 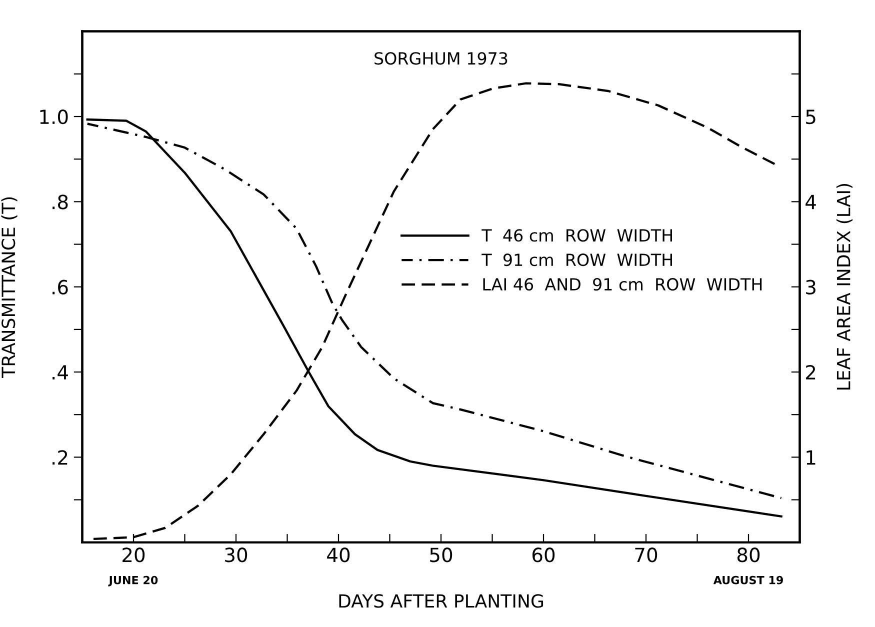 What do you see at coordinates (54, 116) in the screenshot?
I see `y-tick-label: 1.0` at bounding box center [54, 116].